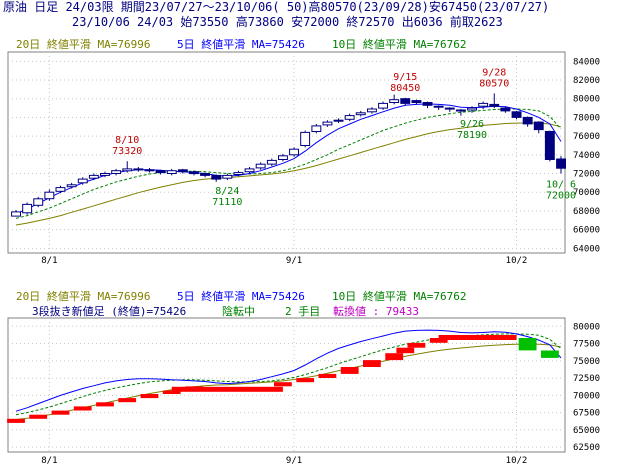  What do you see at coordinates (127, 140) in the screenshot?
I see `annotation-date: 8/10` at bounding box center [127, 140].